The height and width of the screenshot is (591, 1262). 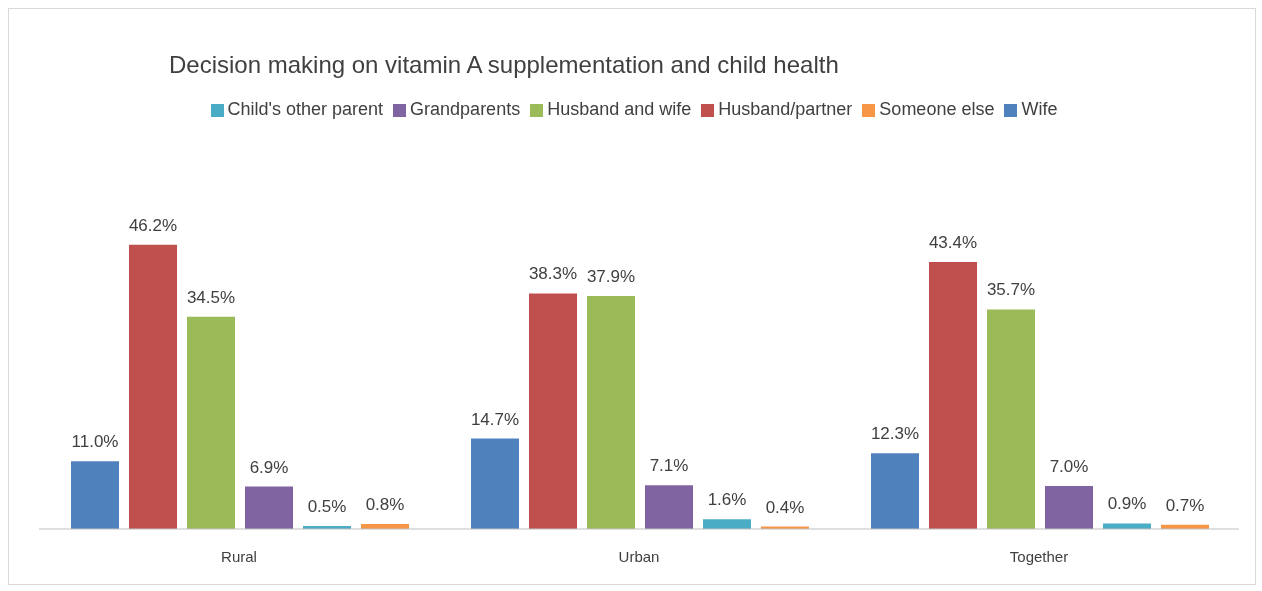 What do you see at coordinates (269, 467) in the screenshot?
I see `data-label: 6.9%` at bounding box center [269, 467].